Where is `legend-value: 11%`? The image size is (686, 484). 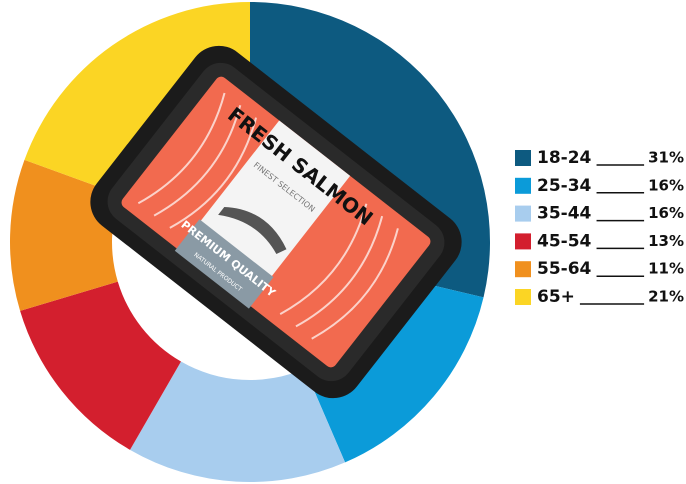
legend-value: 11% is located at coordinates (666, 269).